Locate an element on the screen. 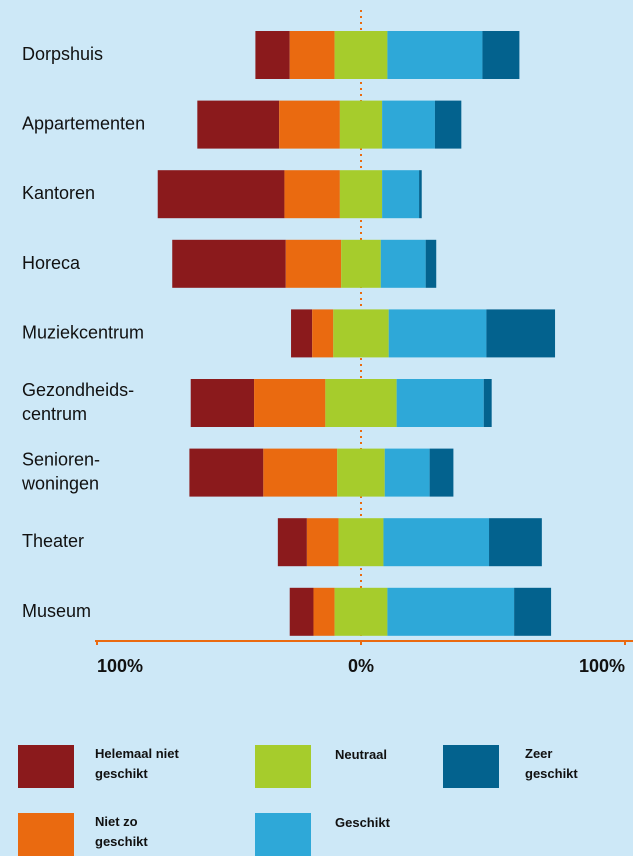  x-tick-label: 0% is located at coordinates (361, 666).